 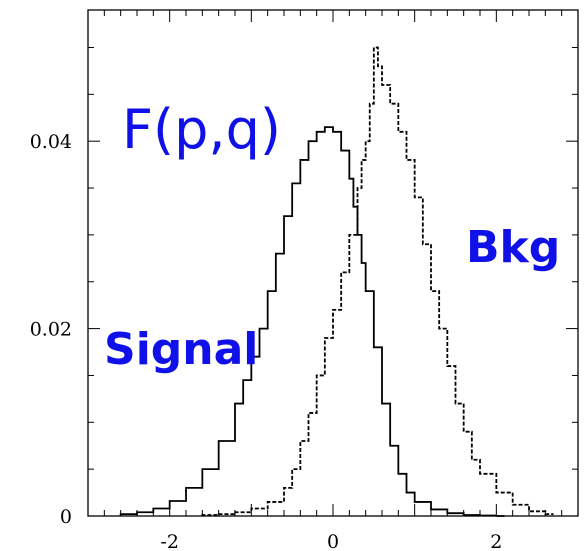 I want to click on signal-label: Signal, so click(x=181, y=349).